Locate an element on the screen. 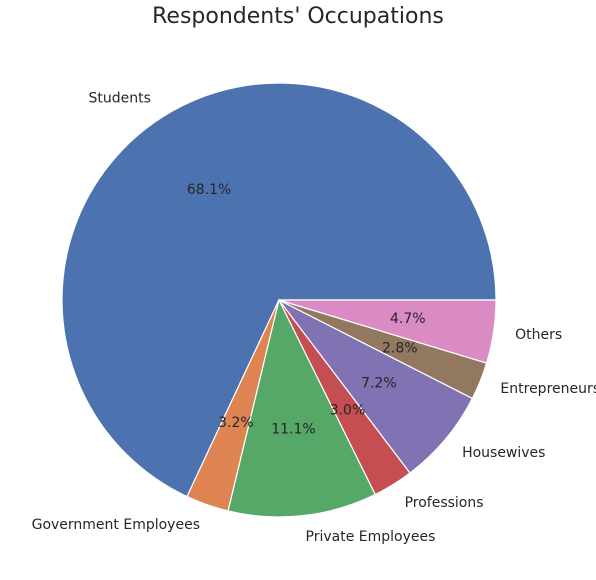 The height and width of the screenshot is (580, 596). value-label: 11.1% is located at coordinates (293, 429).